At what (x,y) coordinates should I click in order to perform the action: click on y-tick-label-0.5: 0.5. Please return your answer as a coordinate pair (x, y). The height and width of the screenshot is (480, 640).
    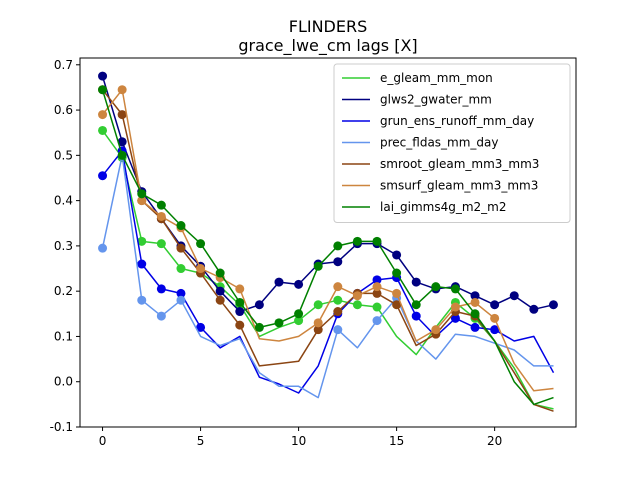
    Looking at the image, I should click on (63, 155).